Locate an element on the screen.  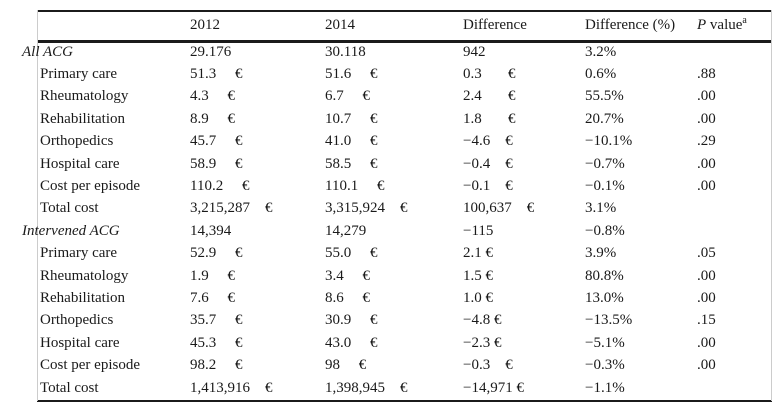
p-value-text: value is located at coordinates (724, 25).